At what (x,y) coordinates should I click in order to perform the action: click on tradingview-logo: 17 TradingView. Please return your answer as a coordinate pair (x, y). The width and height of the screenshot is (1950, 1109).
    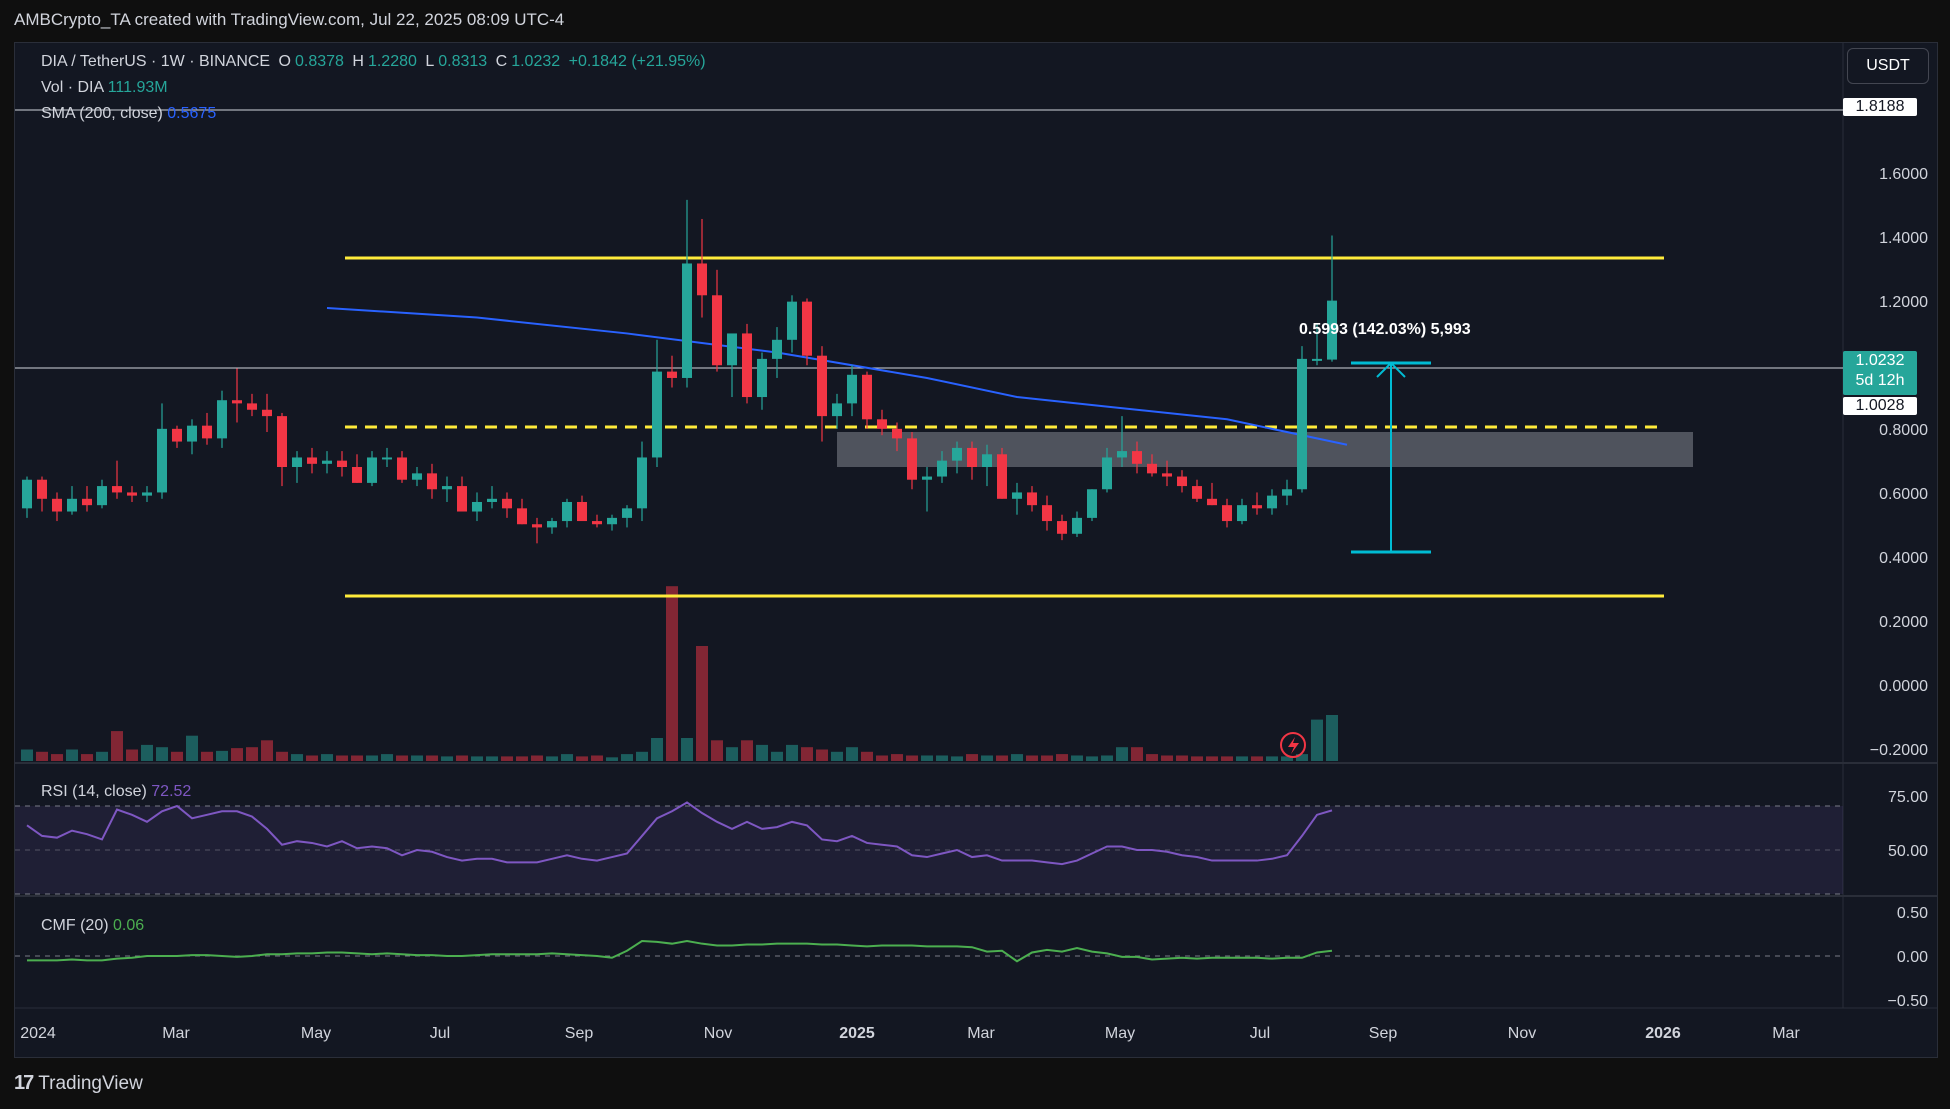
    Looking at the image, I should click on (78, 1083).